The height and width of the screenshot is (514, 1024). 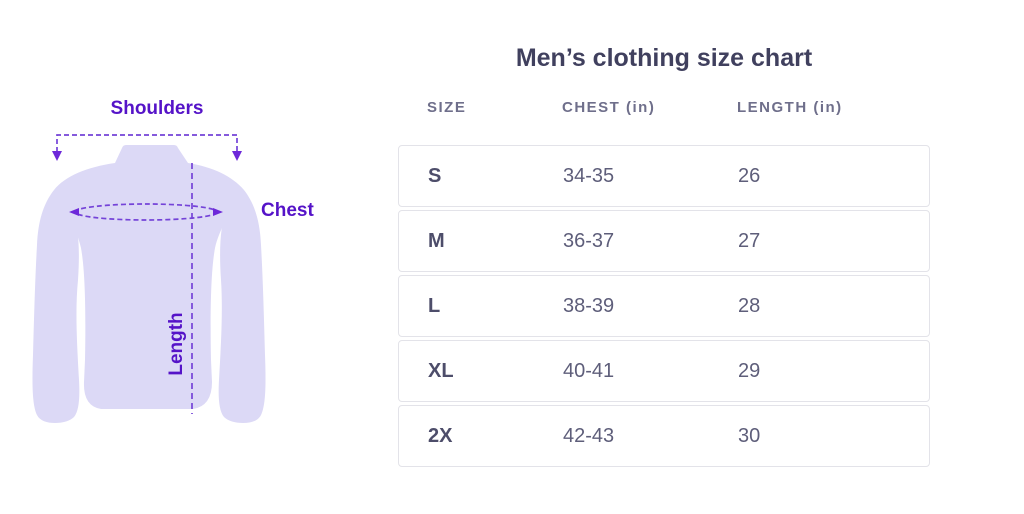 I want to click on table-row-2x: 2X 42-43 30, so click(x=664, y=436).